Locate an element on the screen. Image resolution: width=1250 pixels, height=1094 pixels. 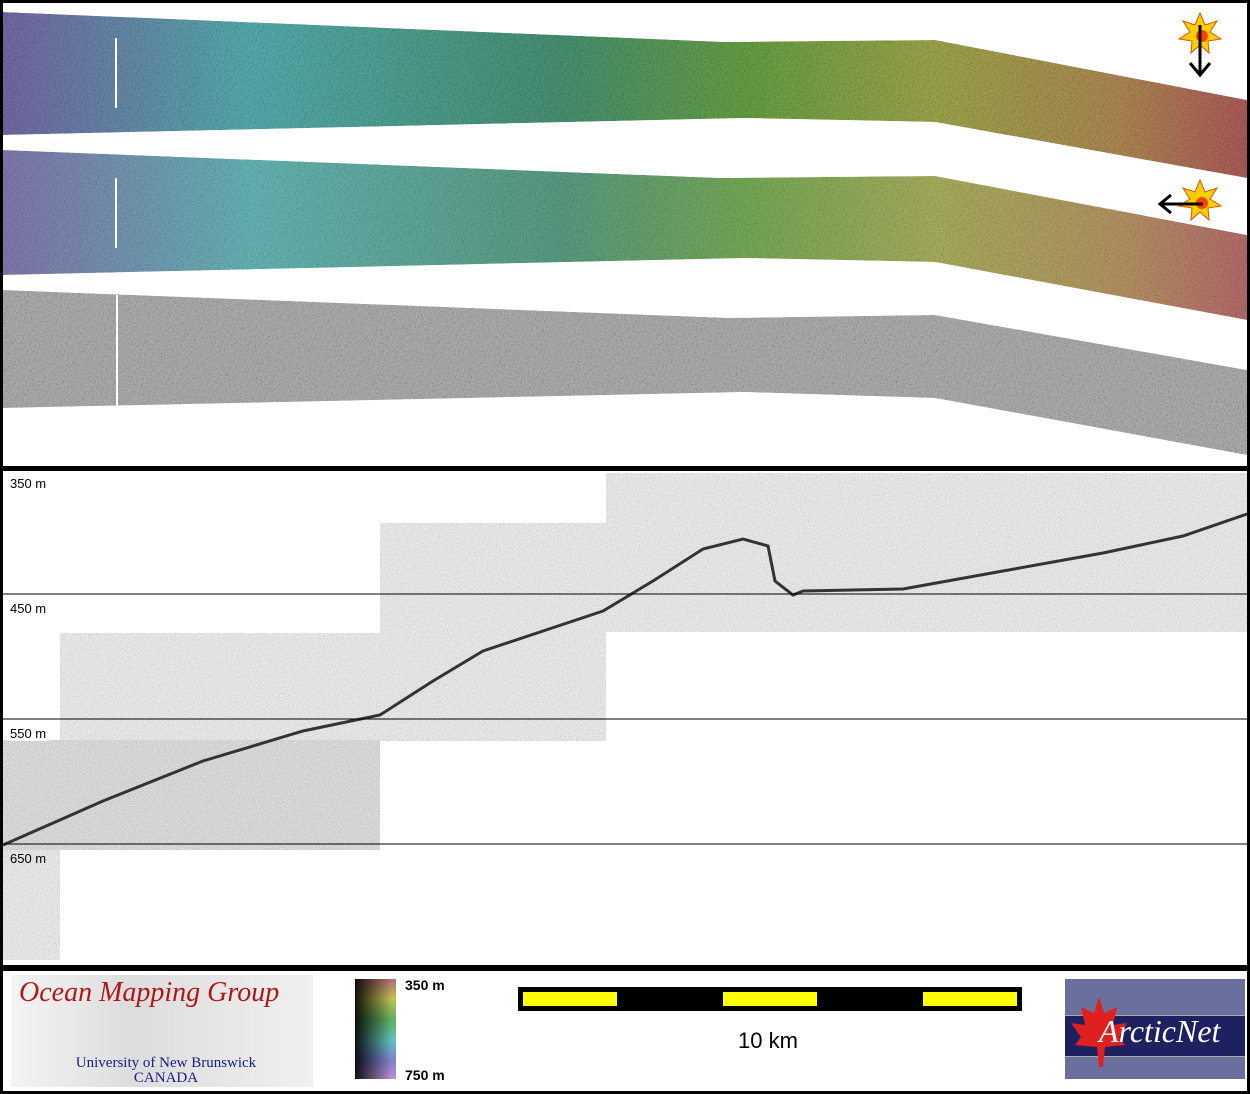
omg-country: CANADA is located at coordinates (166, 1078).